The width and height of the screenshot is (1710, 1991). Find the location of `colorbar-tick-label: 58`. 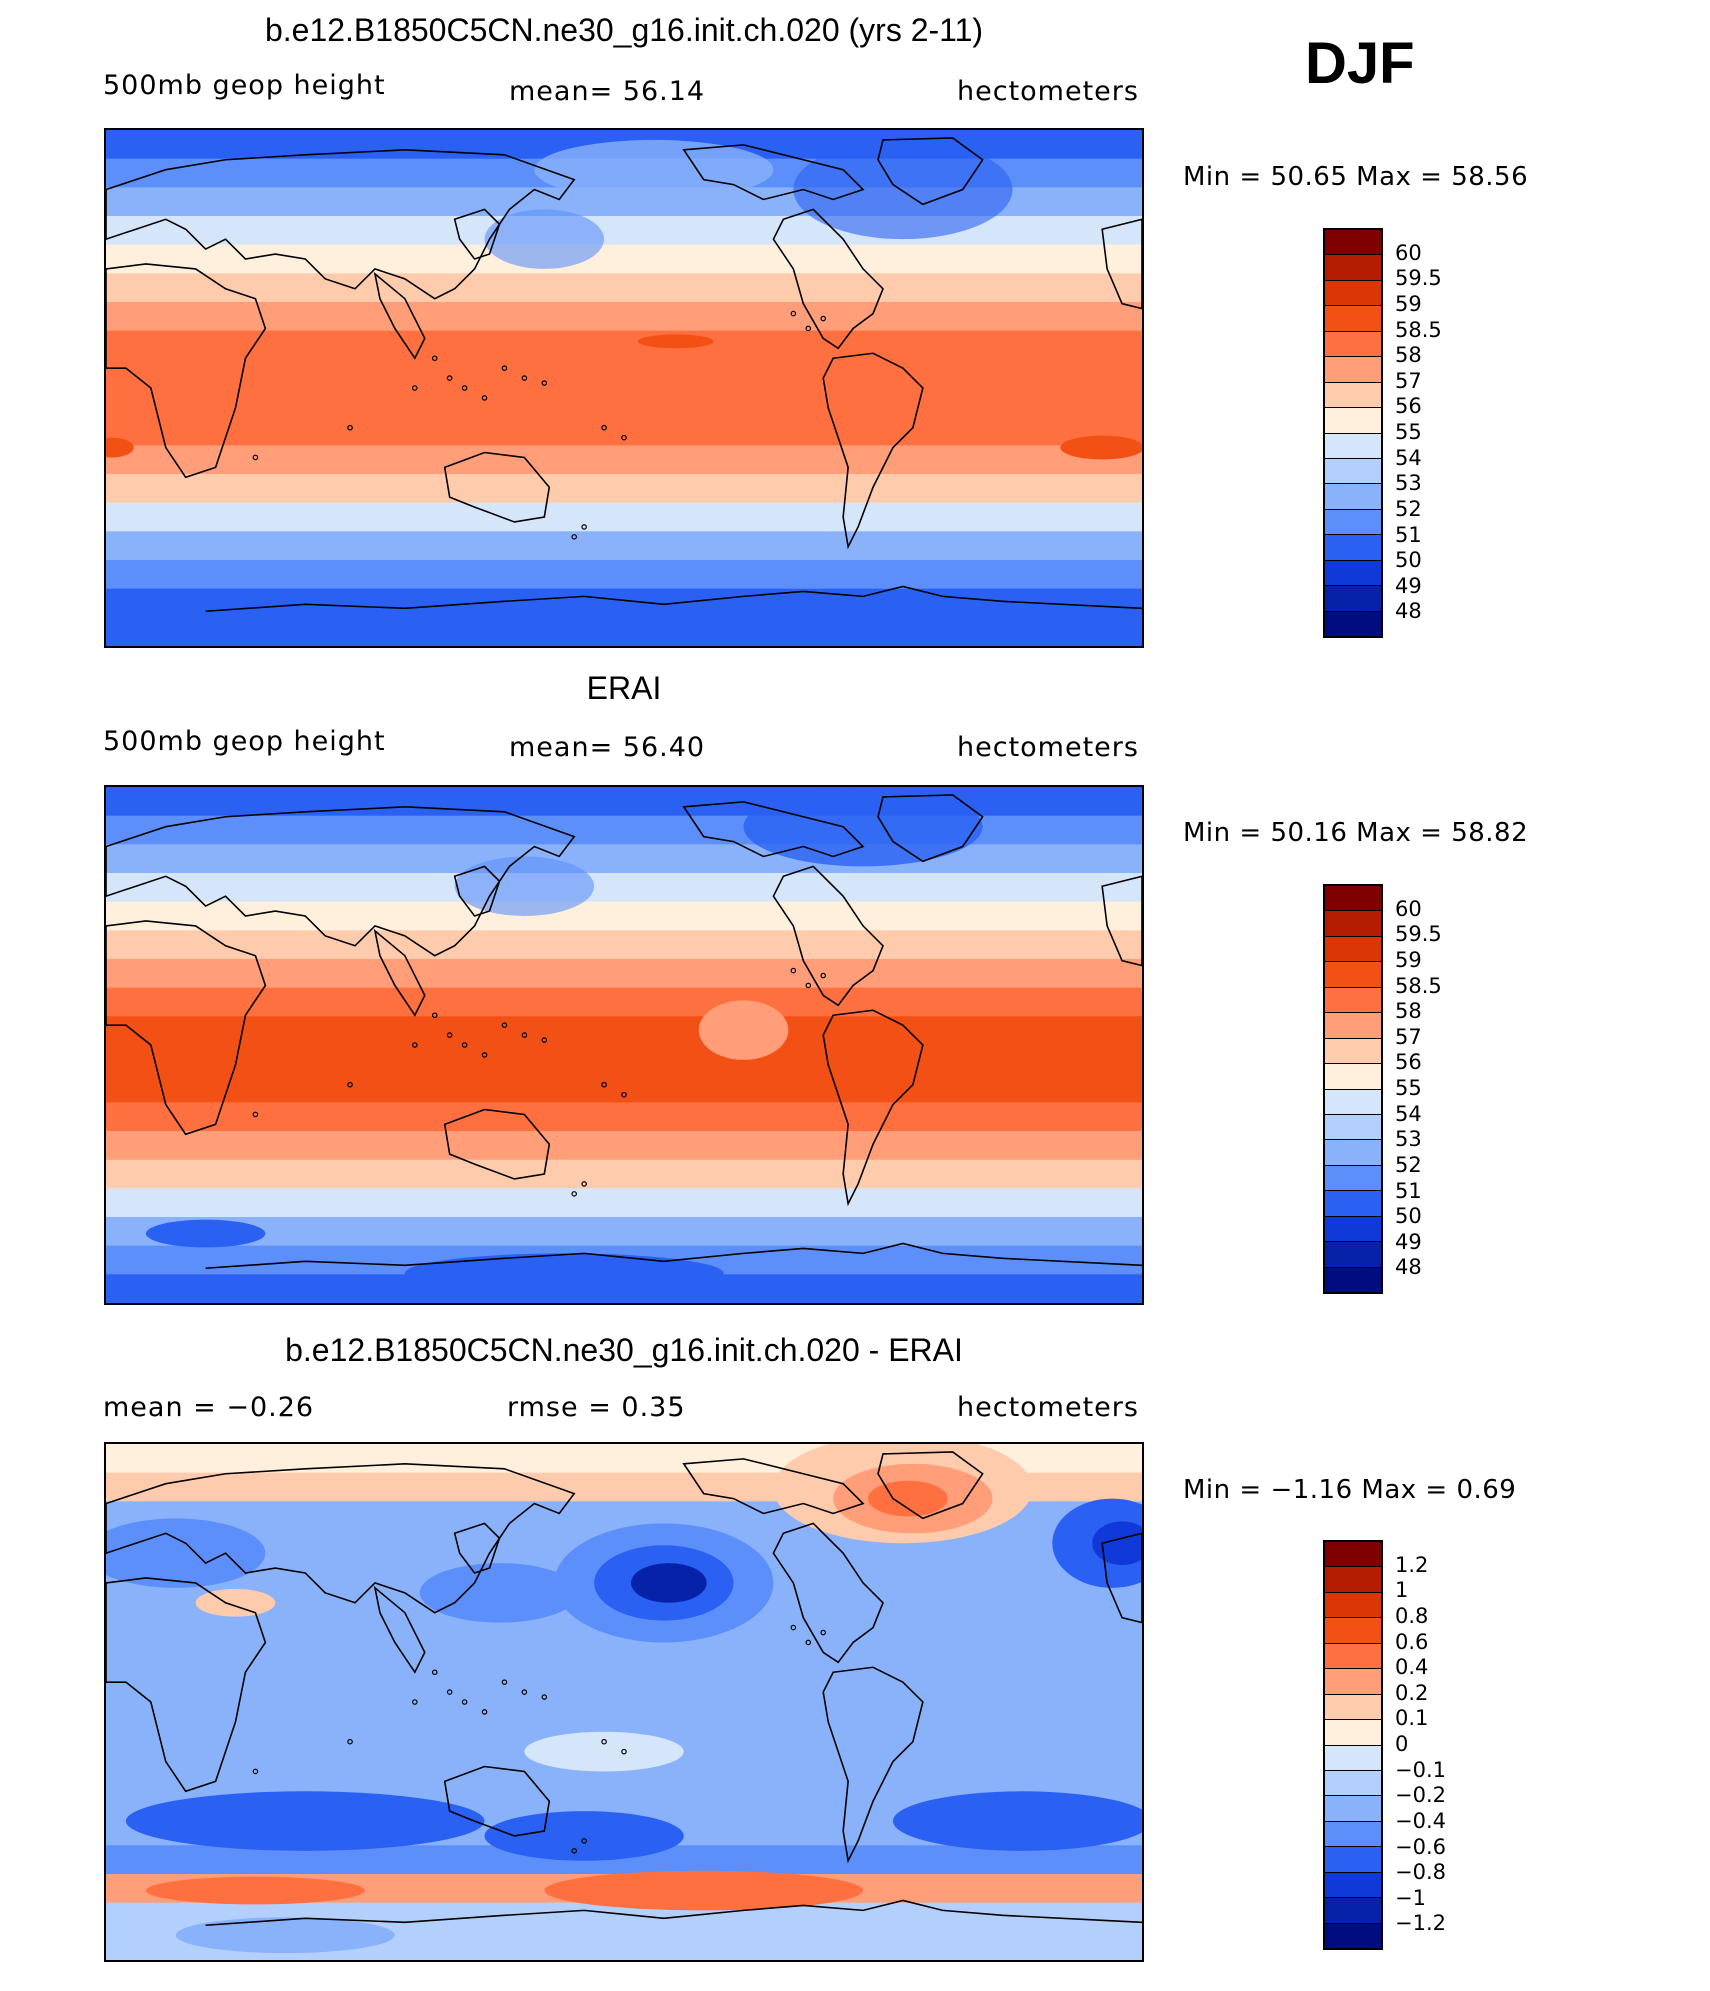

colorbar-tick-label: 58 is located at coordinates (1408, 355).